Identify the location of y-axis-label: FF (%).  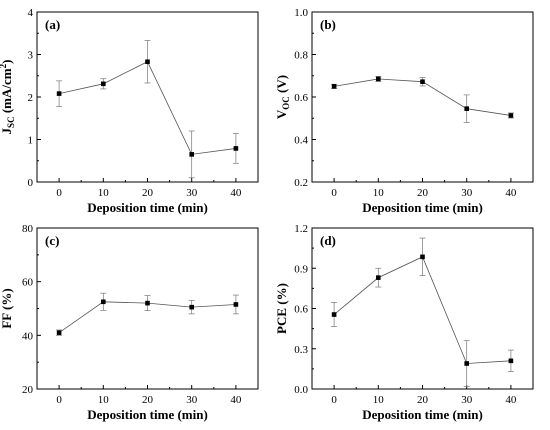
(7, 308).